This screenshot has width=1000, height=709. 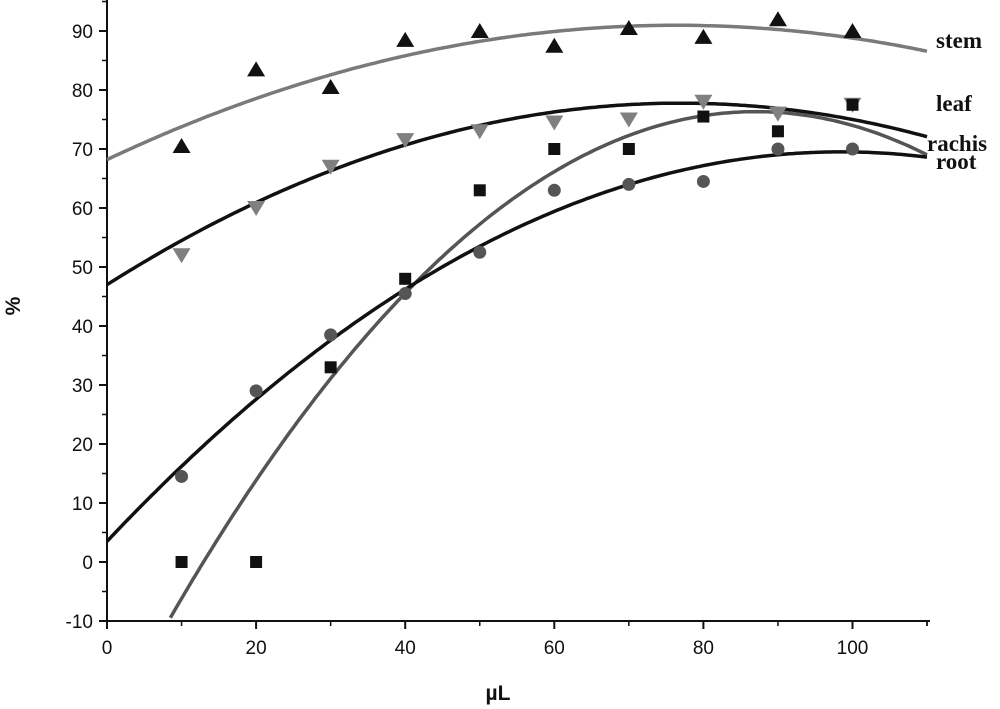 What do you see at coordinates (959, 40) in the screenshot?
I see `series-label-stem: stem` at bounding box center [959, 40].